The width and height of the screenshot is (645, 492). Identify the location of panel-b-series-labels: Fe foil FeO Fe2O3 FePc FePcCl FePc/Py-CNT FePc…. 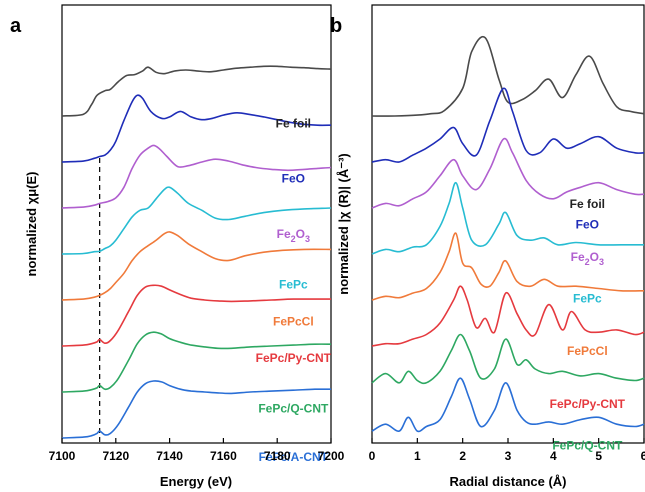
(588, 325).